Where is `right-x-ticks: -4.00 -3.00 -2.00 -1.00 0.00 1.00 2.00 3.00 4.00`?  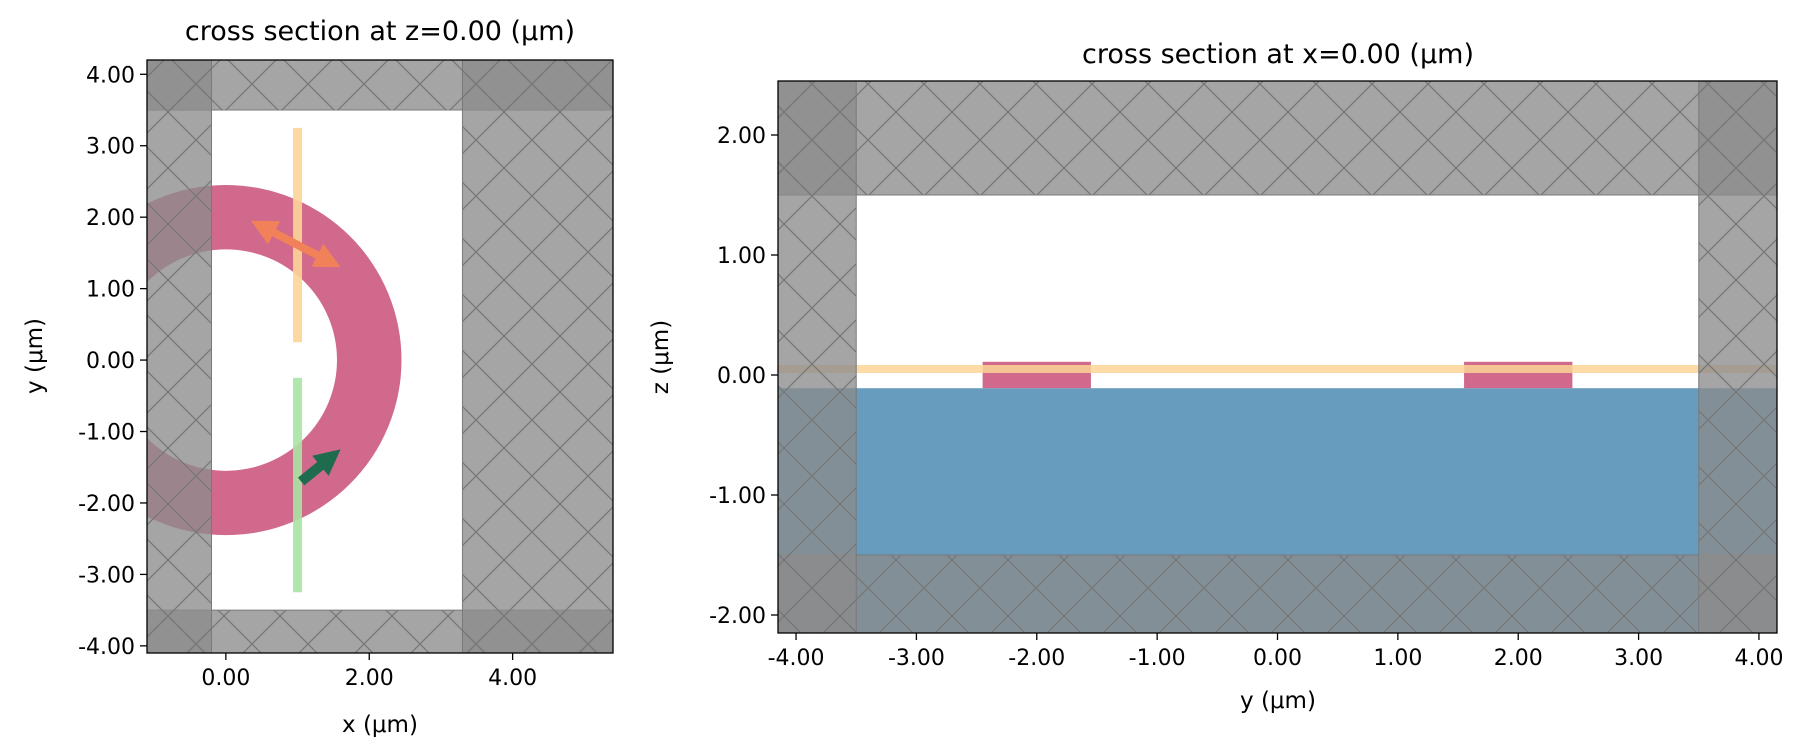 right-x-ticks: -4.00 -3.00 -2.00 -1.00 0.00 1.00 2.00 3.00 4.00 is located at coordinates (1275, 652).